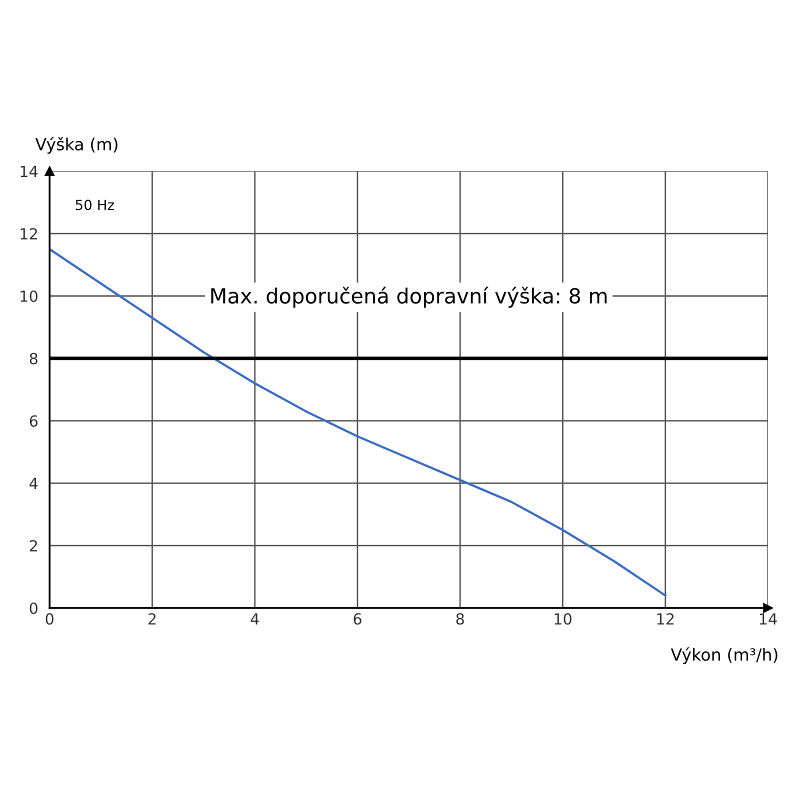 This screenshot has width=800, height=800. Describe the element at coordinates (29, 296) in the screenshot. I see `y-tick-label: 10` at that location.